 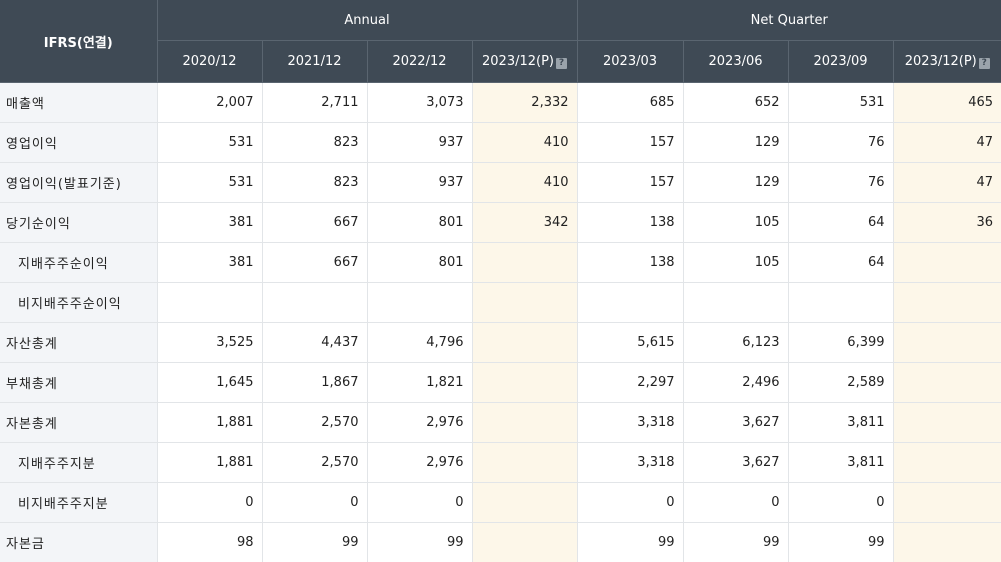 What do you see at coordinates (735, 183) in the screenshot?
I see `table-cell: 129` at bounding box center [735, 183].